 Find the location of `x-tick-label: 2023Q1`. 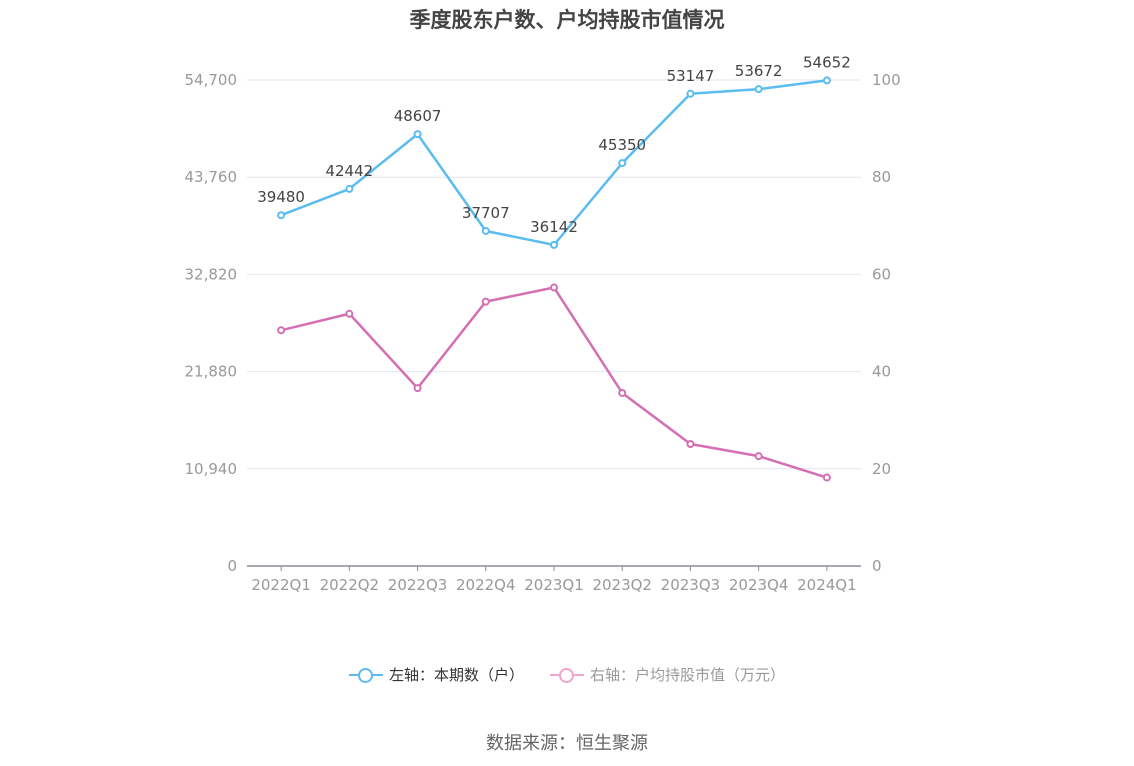

x-tick-label: 2023Q1 is located at coordinates (554, 585).